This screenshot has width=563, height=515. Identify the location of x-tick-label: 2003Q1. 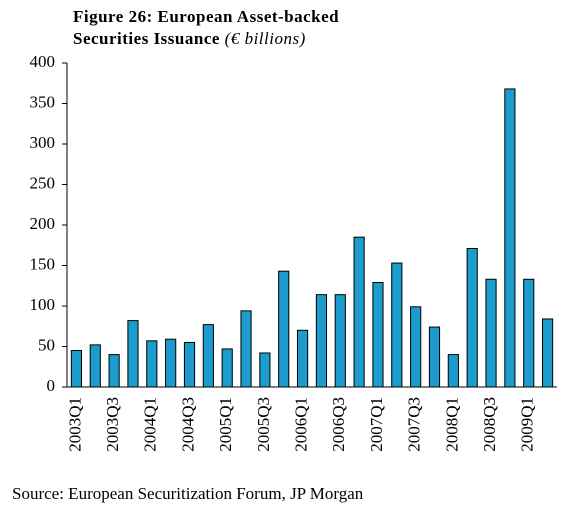
(74, 424).